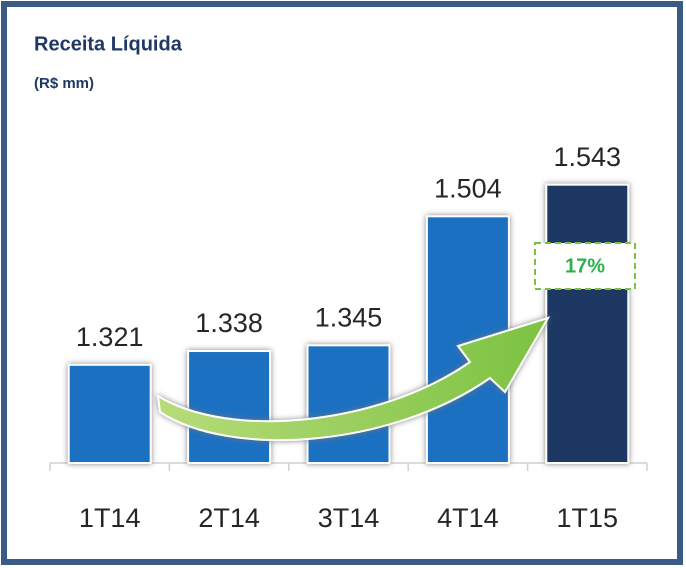 The image size is (686, 568). Describe the element at coordinates (108, 44) in the screenshot. I see `chart-title: Receita Líquida` at that location.